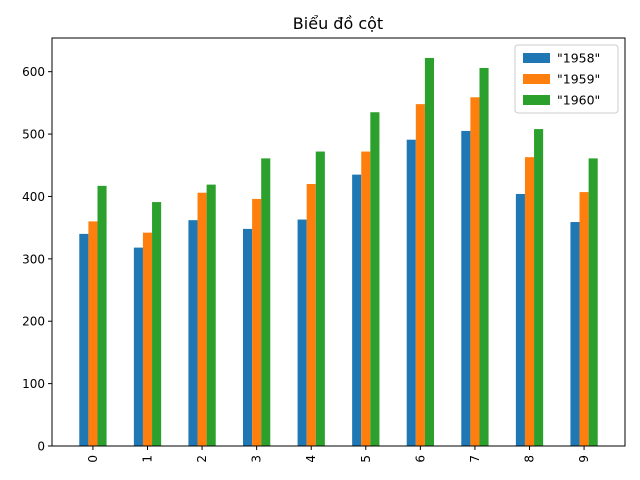  Describe the element at coordinates (578, 79) in the screenshot. I see `legend-label-1: "1959"` at that location.